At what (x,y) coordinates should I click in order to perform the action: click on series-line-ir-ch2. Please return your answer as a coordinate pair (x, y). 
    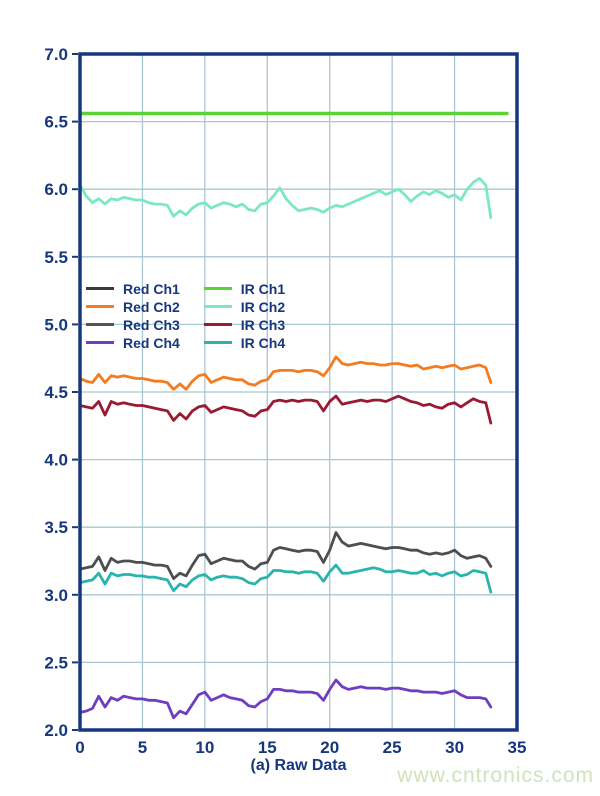
    Looking at the image, I should click on (285, 198).